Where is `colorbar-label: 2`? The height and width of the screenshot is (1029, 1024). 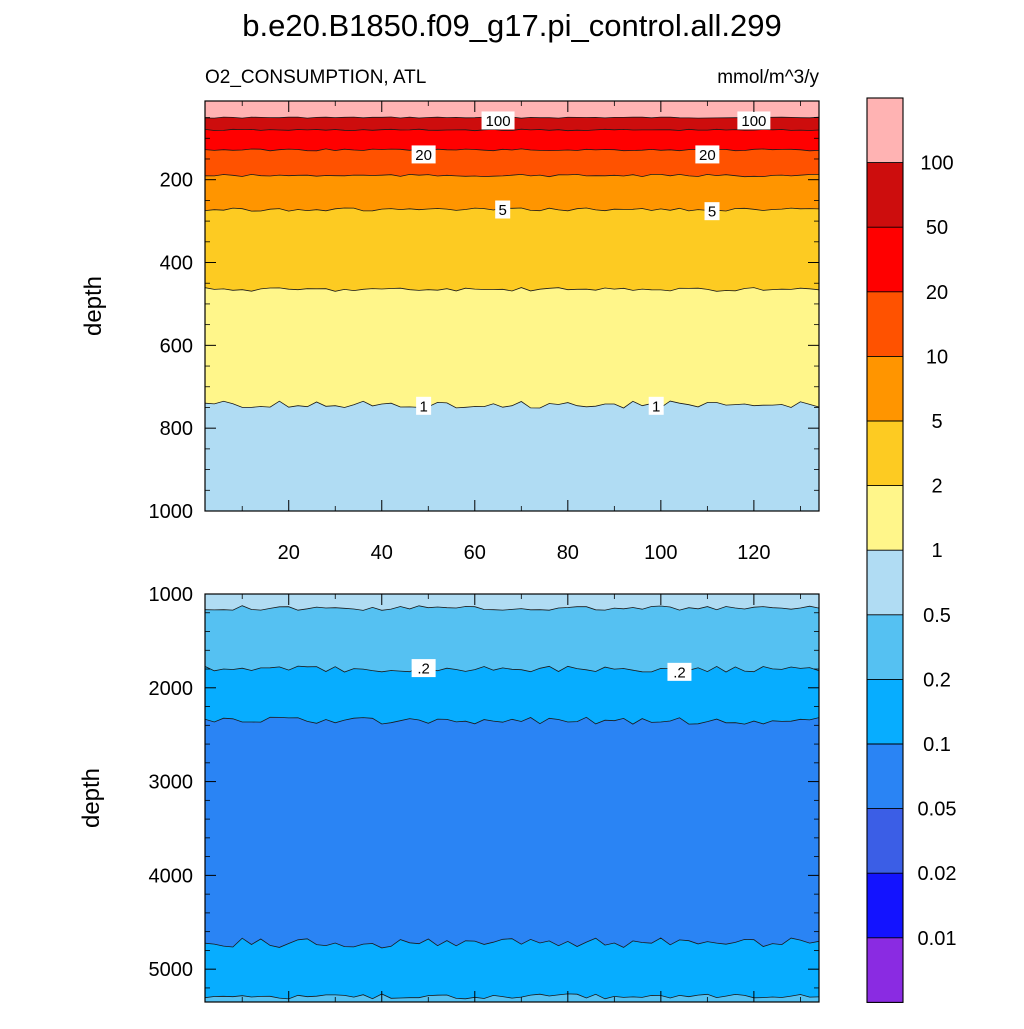
colorbar-label: 2 is located at coordinates (936, 487).